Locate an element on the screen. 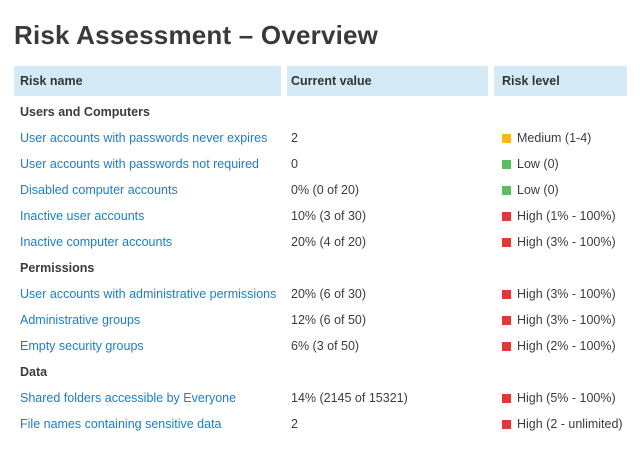  risk-name-link: Inactive user accounts is located at coordinates (82, 216).